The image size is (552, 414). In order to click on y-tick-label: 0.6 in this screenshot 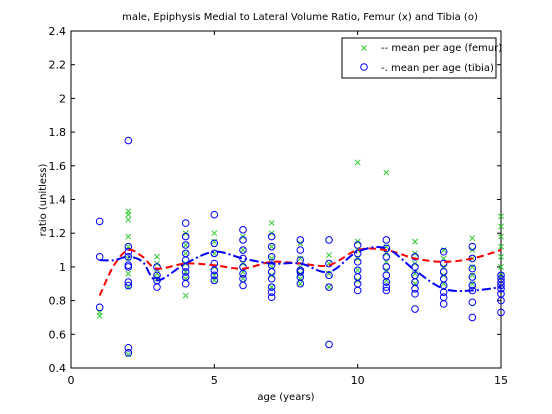, I will do `click(58, 334)`.